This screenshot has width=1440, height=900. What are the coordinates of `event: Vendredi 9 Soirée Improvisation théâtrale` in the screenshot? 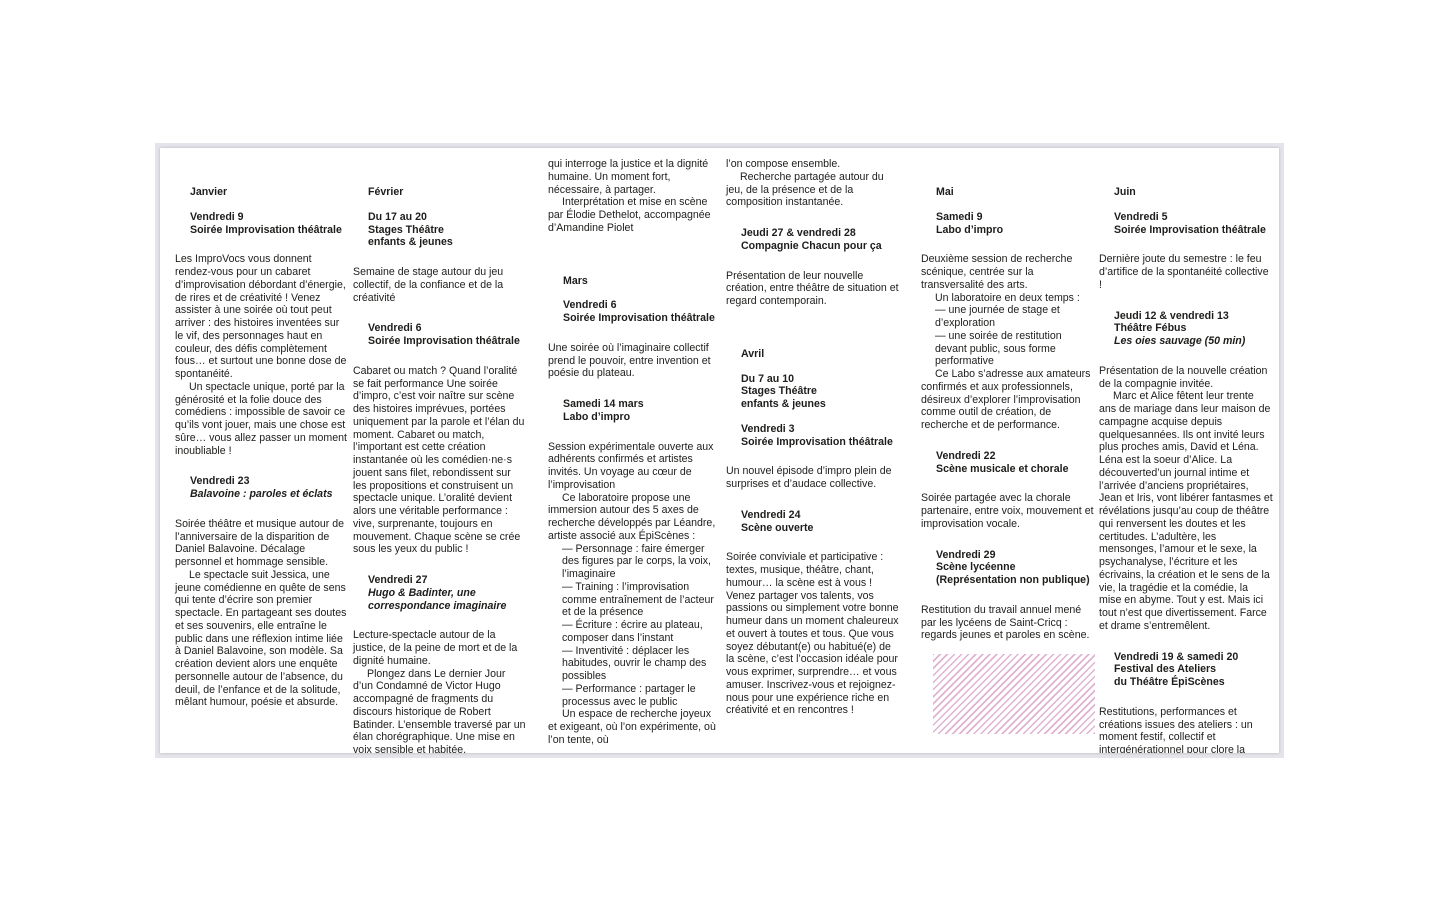 It's located at (269, 224).